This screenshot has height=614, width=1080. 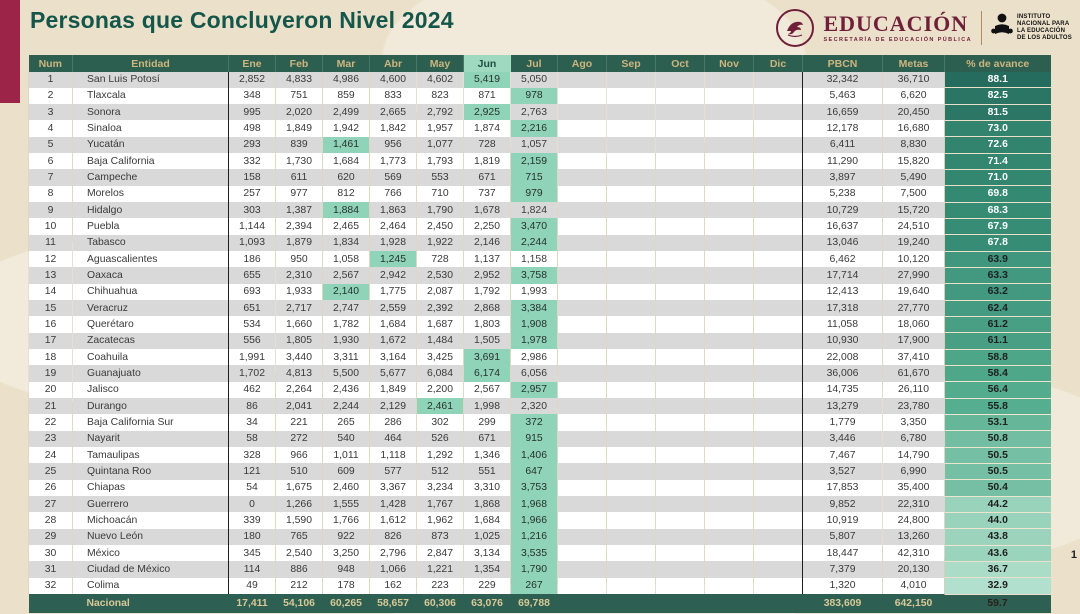 I want to click on month-value: 1,057, so click(x=534, y=145).